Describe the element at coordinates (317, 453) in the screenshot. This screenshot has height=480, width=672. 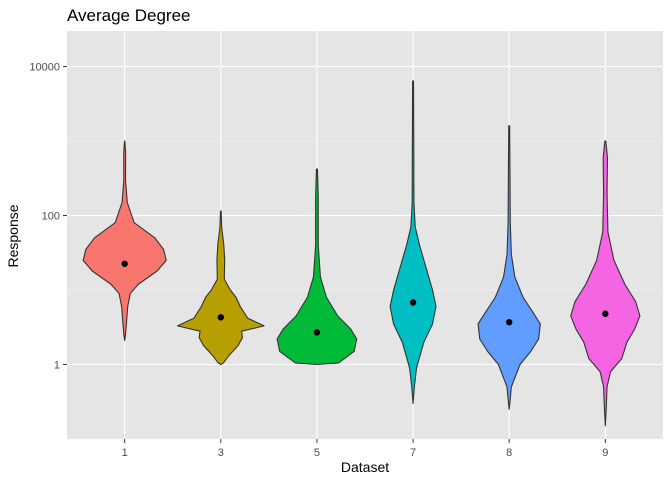
I see `x-tick-label: 5` at that location.